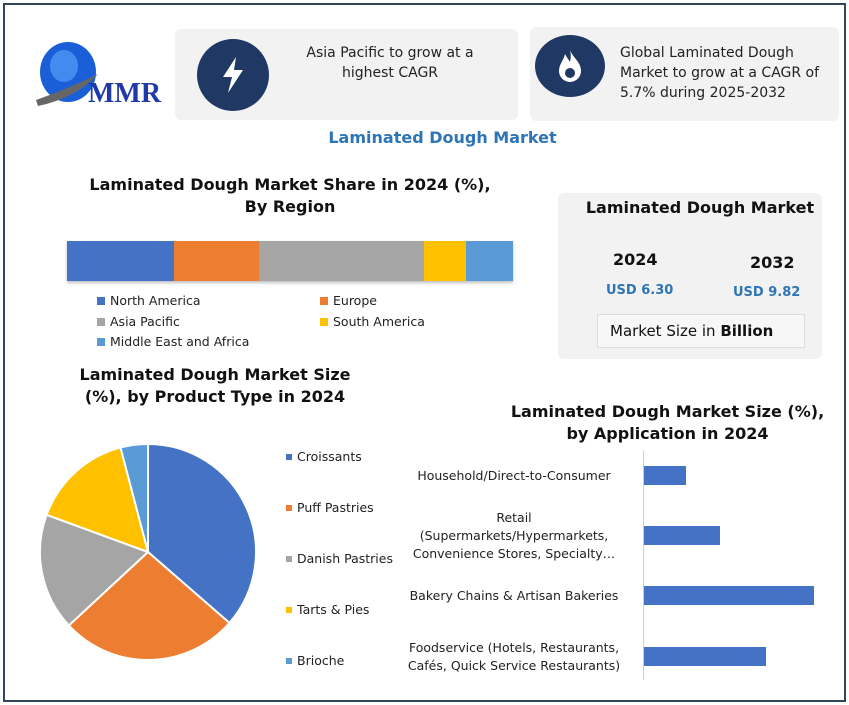 The width and height of the screenshot is (849, 705). What do you see at coordinates (767, 292) in the screenshot?
I see `value-2032: USD 9.82` at bounding box center [767, 292].